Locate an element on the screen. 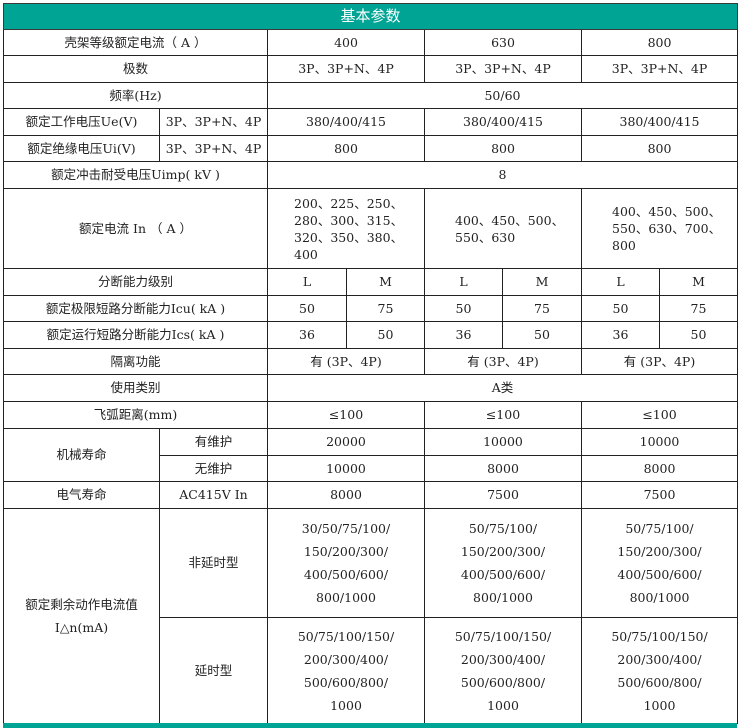 This screenshot has height=728, width=739. table-row: 隔离功能 有 (3P、4P) 有 (3P、4P) 有 (3P、4P) is located at coordinates (371, 361).